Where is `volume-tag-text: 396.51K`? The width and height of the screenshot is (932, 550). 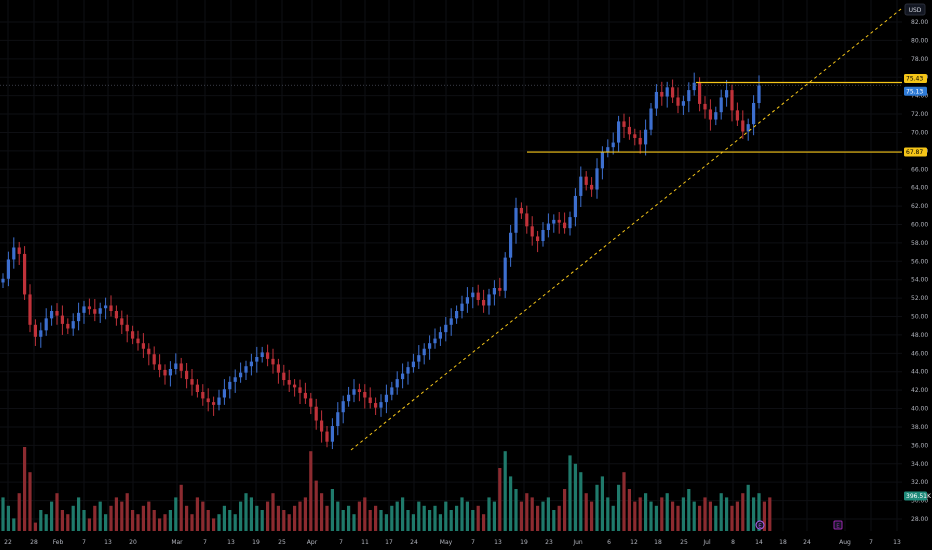 volume-tag-text: 396.51K is located at coordinates (919, 496).